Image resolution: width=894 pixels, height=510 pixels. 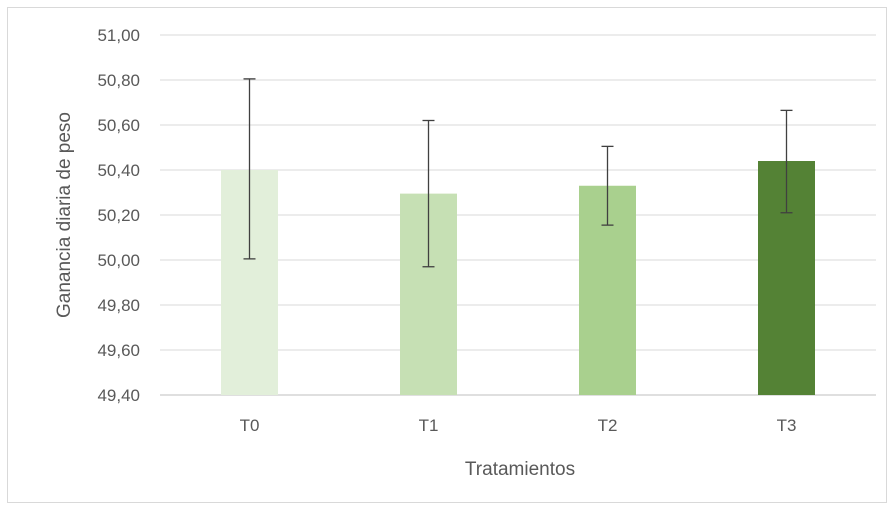 I want to click on x-tick-labels: T0 T1 T2 T3, so click(x=518, y=425).